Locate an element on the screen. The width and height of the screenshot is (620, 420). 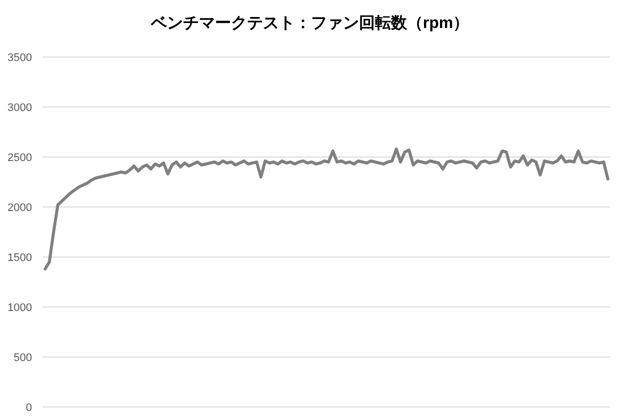
y-tick-label: 3500 is located at coordinates (20, 58).